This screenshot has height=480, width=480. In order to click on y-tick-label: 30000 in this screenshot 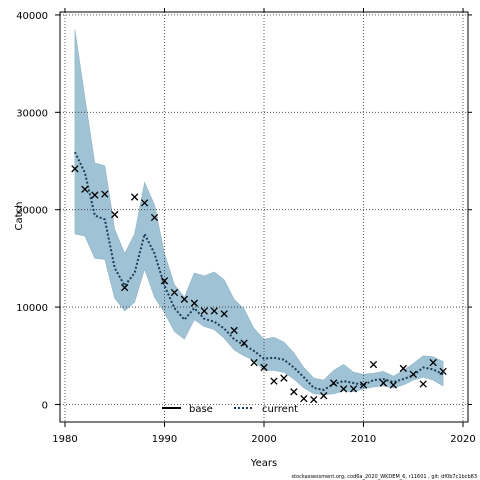, I will do `click(32, 113)`.